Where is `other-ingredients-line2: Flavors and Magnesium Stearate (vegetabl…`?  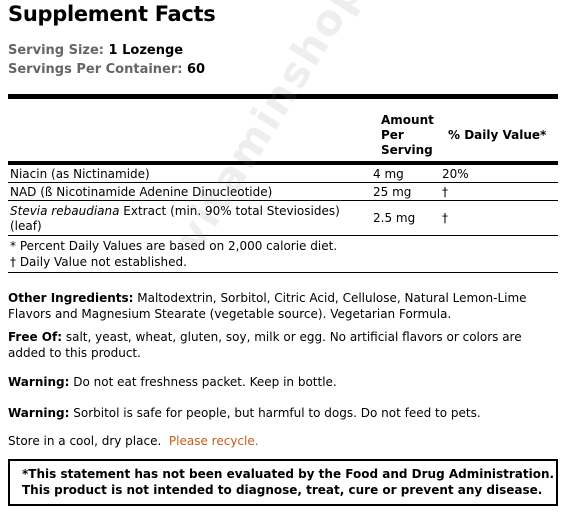
other-ingredients-line2: Flavors and Magnesium Stearate (vegetabl… is located at coordinates (230, 314).